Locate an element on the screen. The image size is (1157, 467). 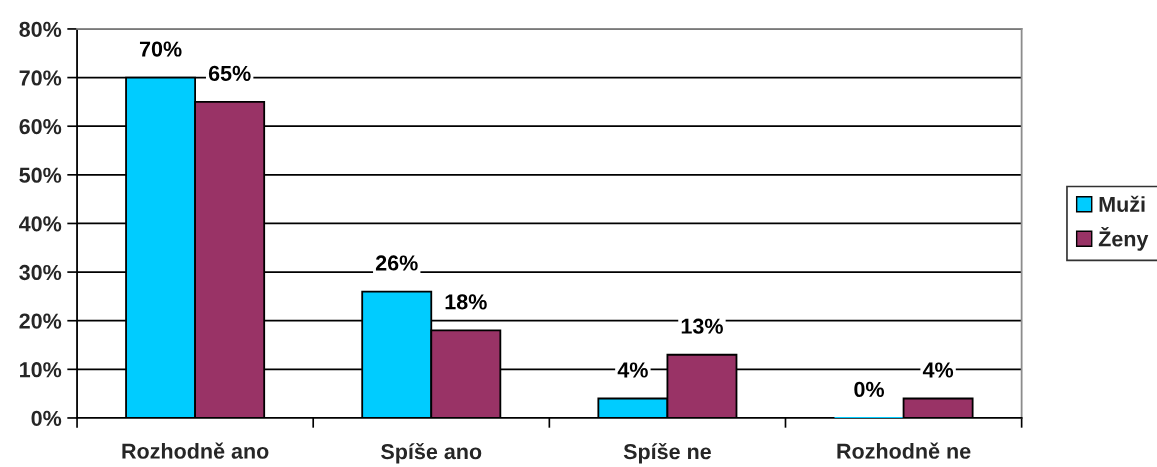
y-tick-label: 20% is located at coordinates (40, 321).